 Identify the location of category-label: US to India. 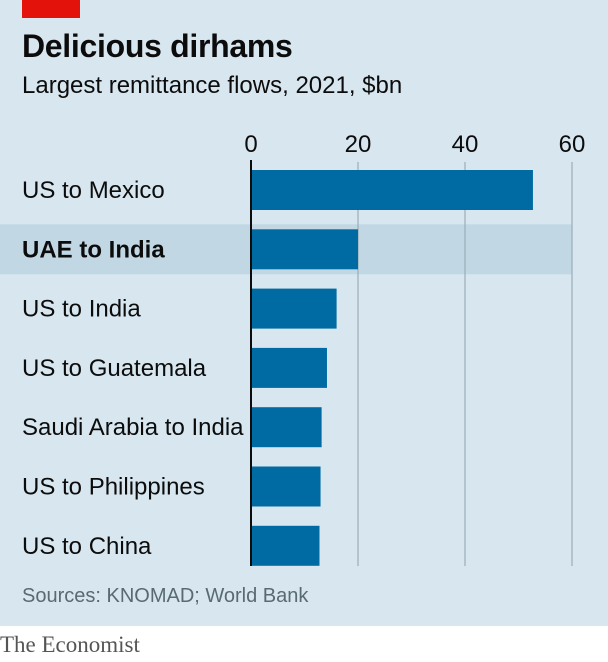
(81, 309).